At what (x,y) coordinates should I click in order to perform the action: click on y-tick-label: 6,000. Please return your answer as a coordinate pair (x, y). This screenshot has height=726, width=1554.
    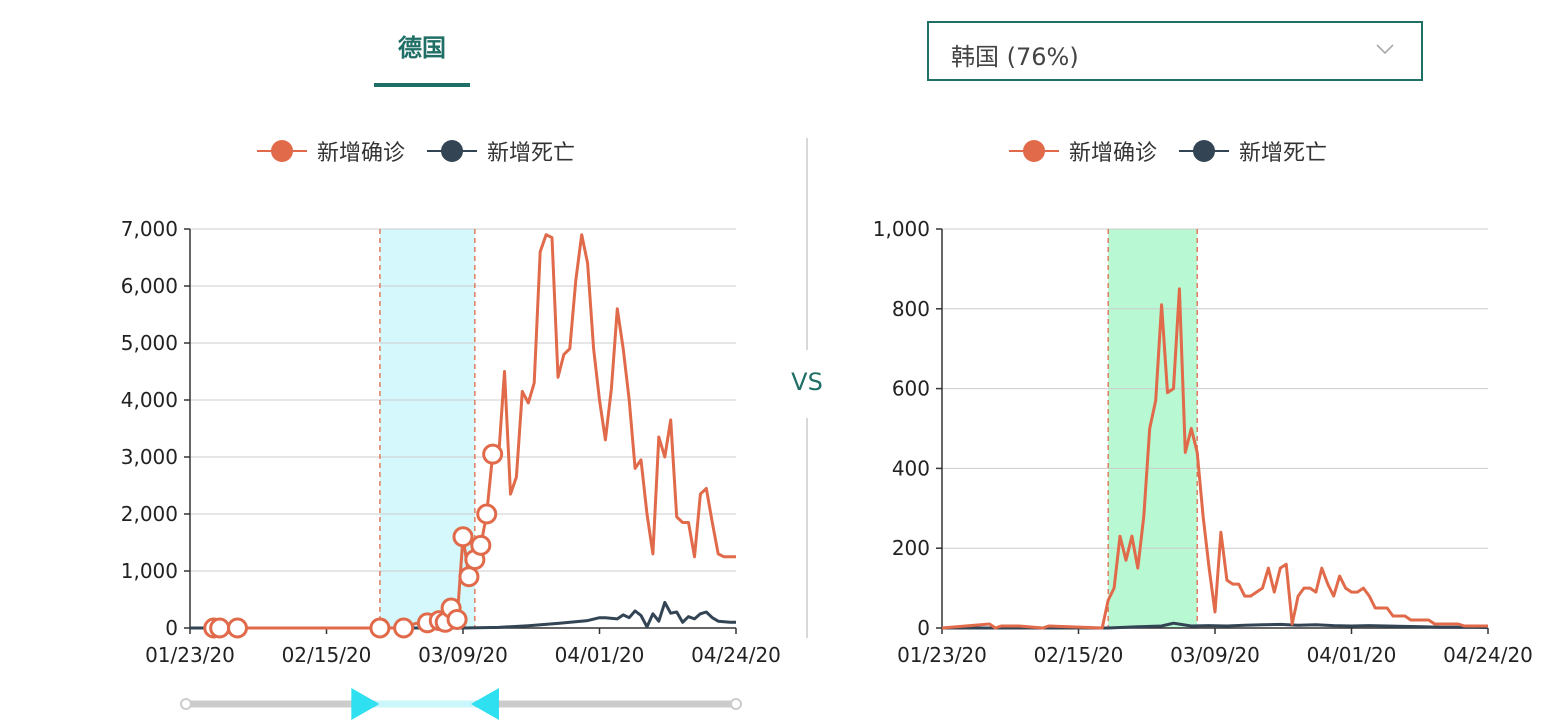
    Looking at the image, I should click on (149, 286).